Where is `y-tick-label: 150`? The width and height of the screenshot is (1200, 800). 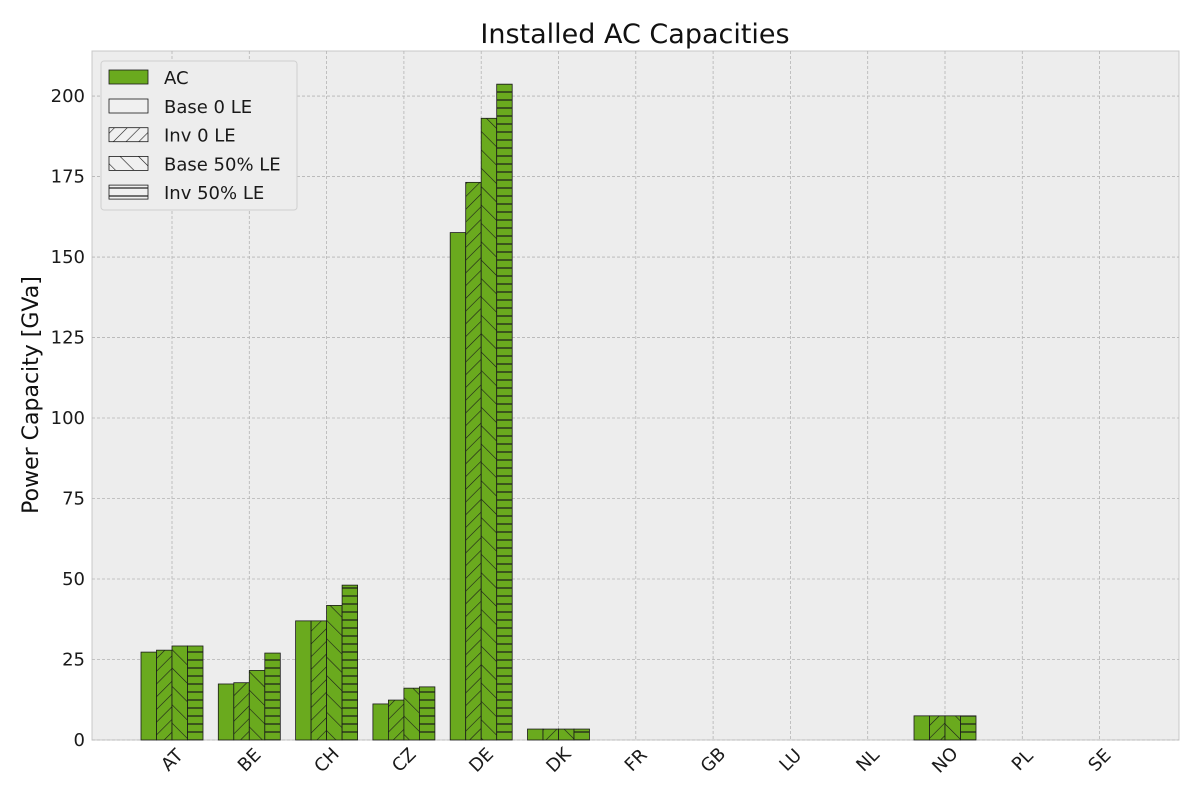 y-tick-label: 150 is located at coordinates (68, 257).